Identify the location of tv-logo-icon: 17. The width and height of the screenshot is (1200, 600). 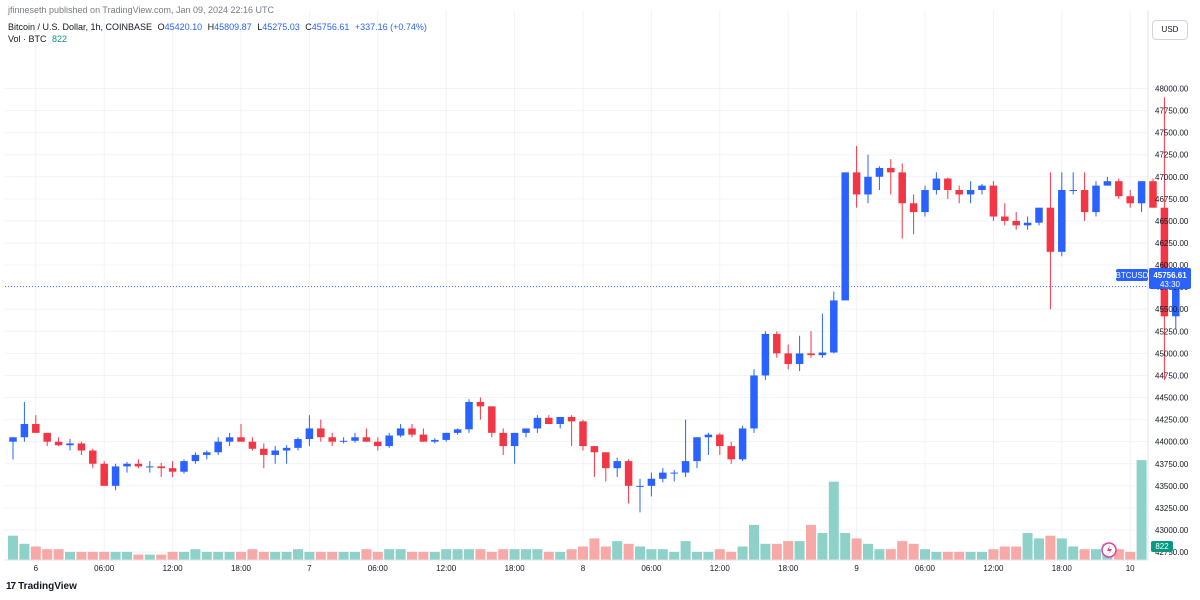
(11, 586).